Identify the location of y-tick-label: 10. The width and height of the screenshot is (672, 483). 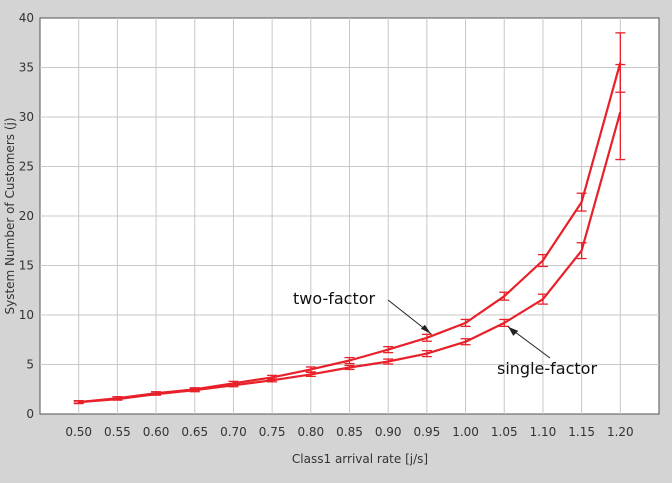
(26, 315).